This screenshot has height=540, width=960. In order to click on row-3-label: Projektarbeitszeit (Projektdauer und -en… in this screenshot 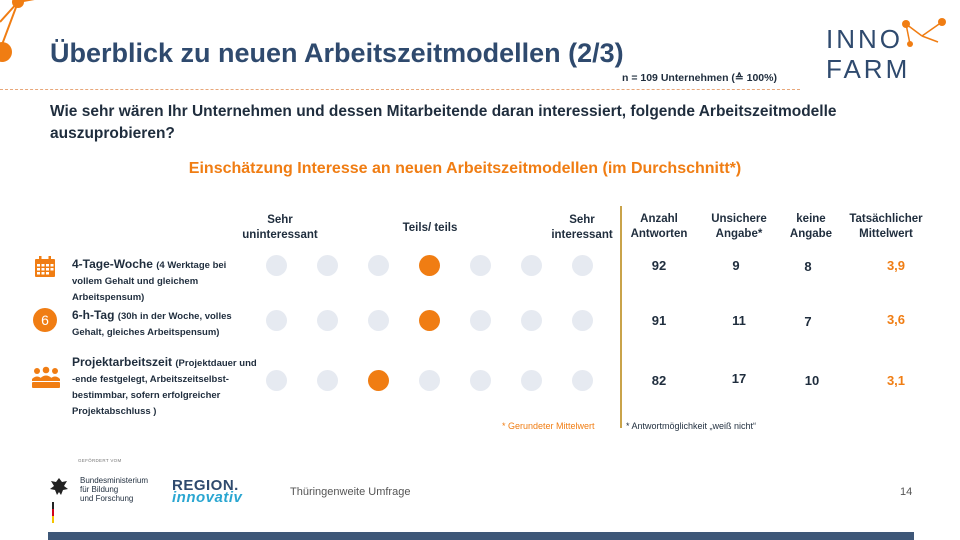, I will do `click(172, 387)`.